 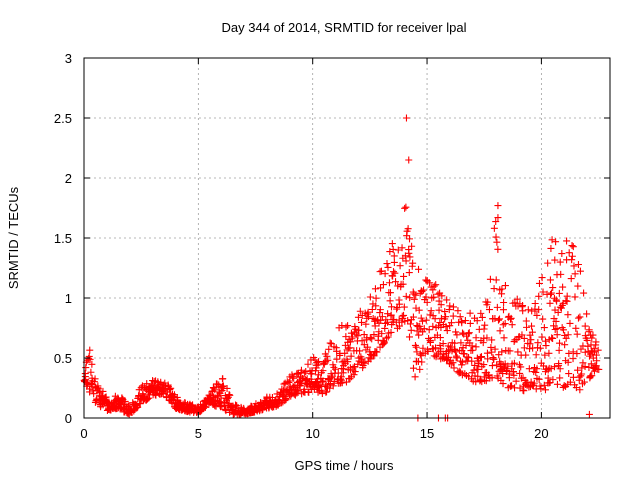 I want to click on y-tick-label: 3, so click(x=68, y=58).